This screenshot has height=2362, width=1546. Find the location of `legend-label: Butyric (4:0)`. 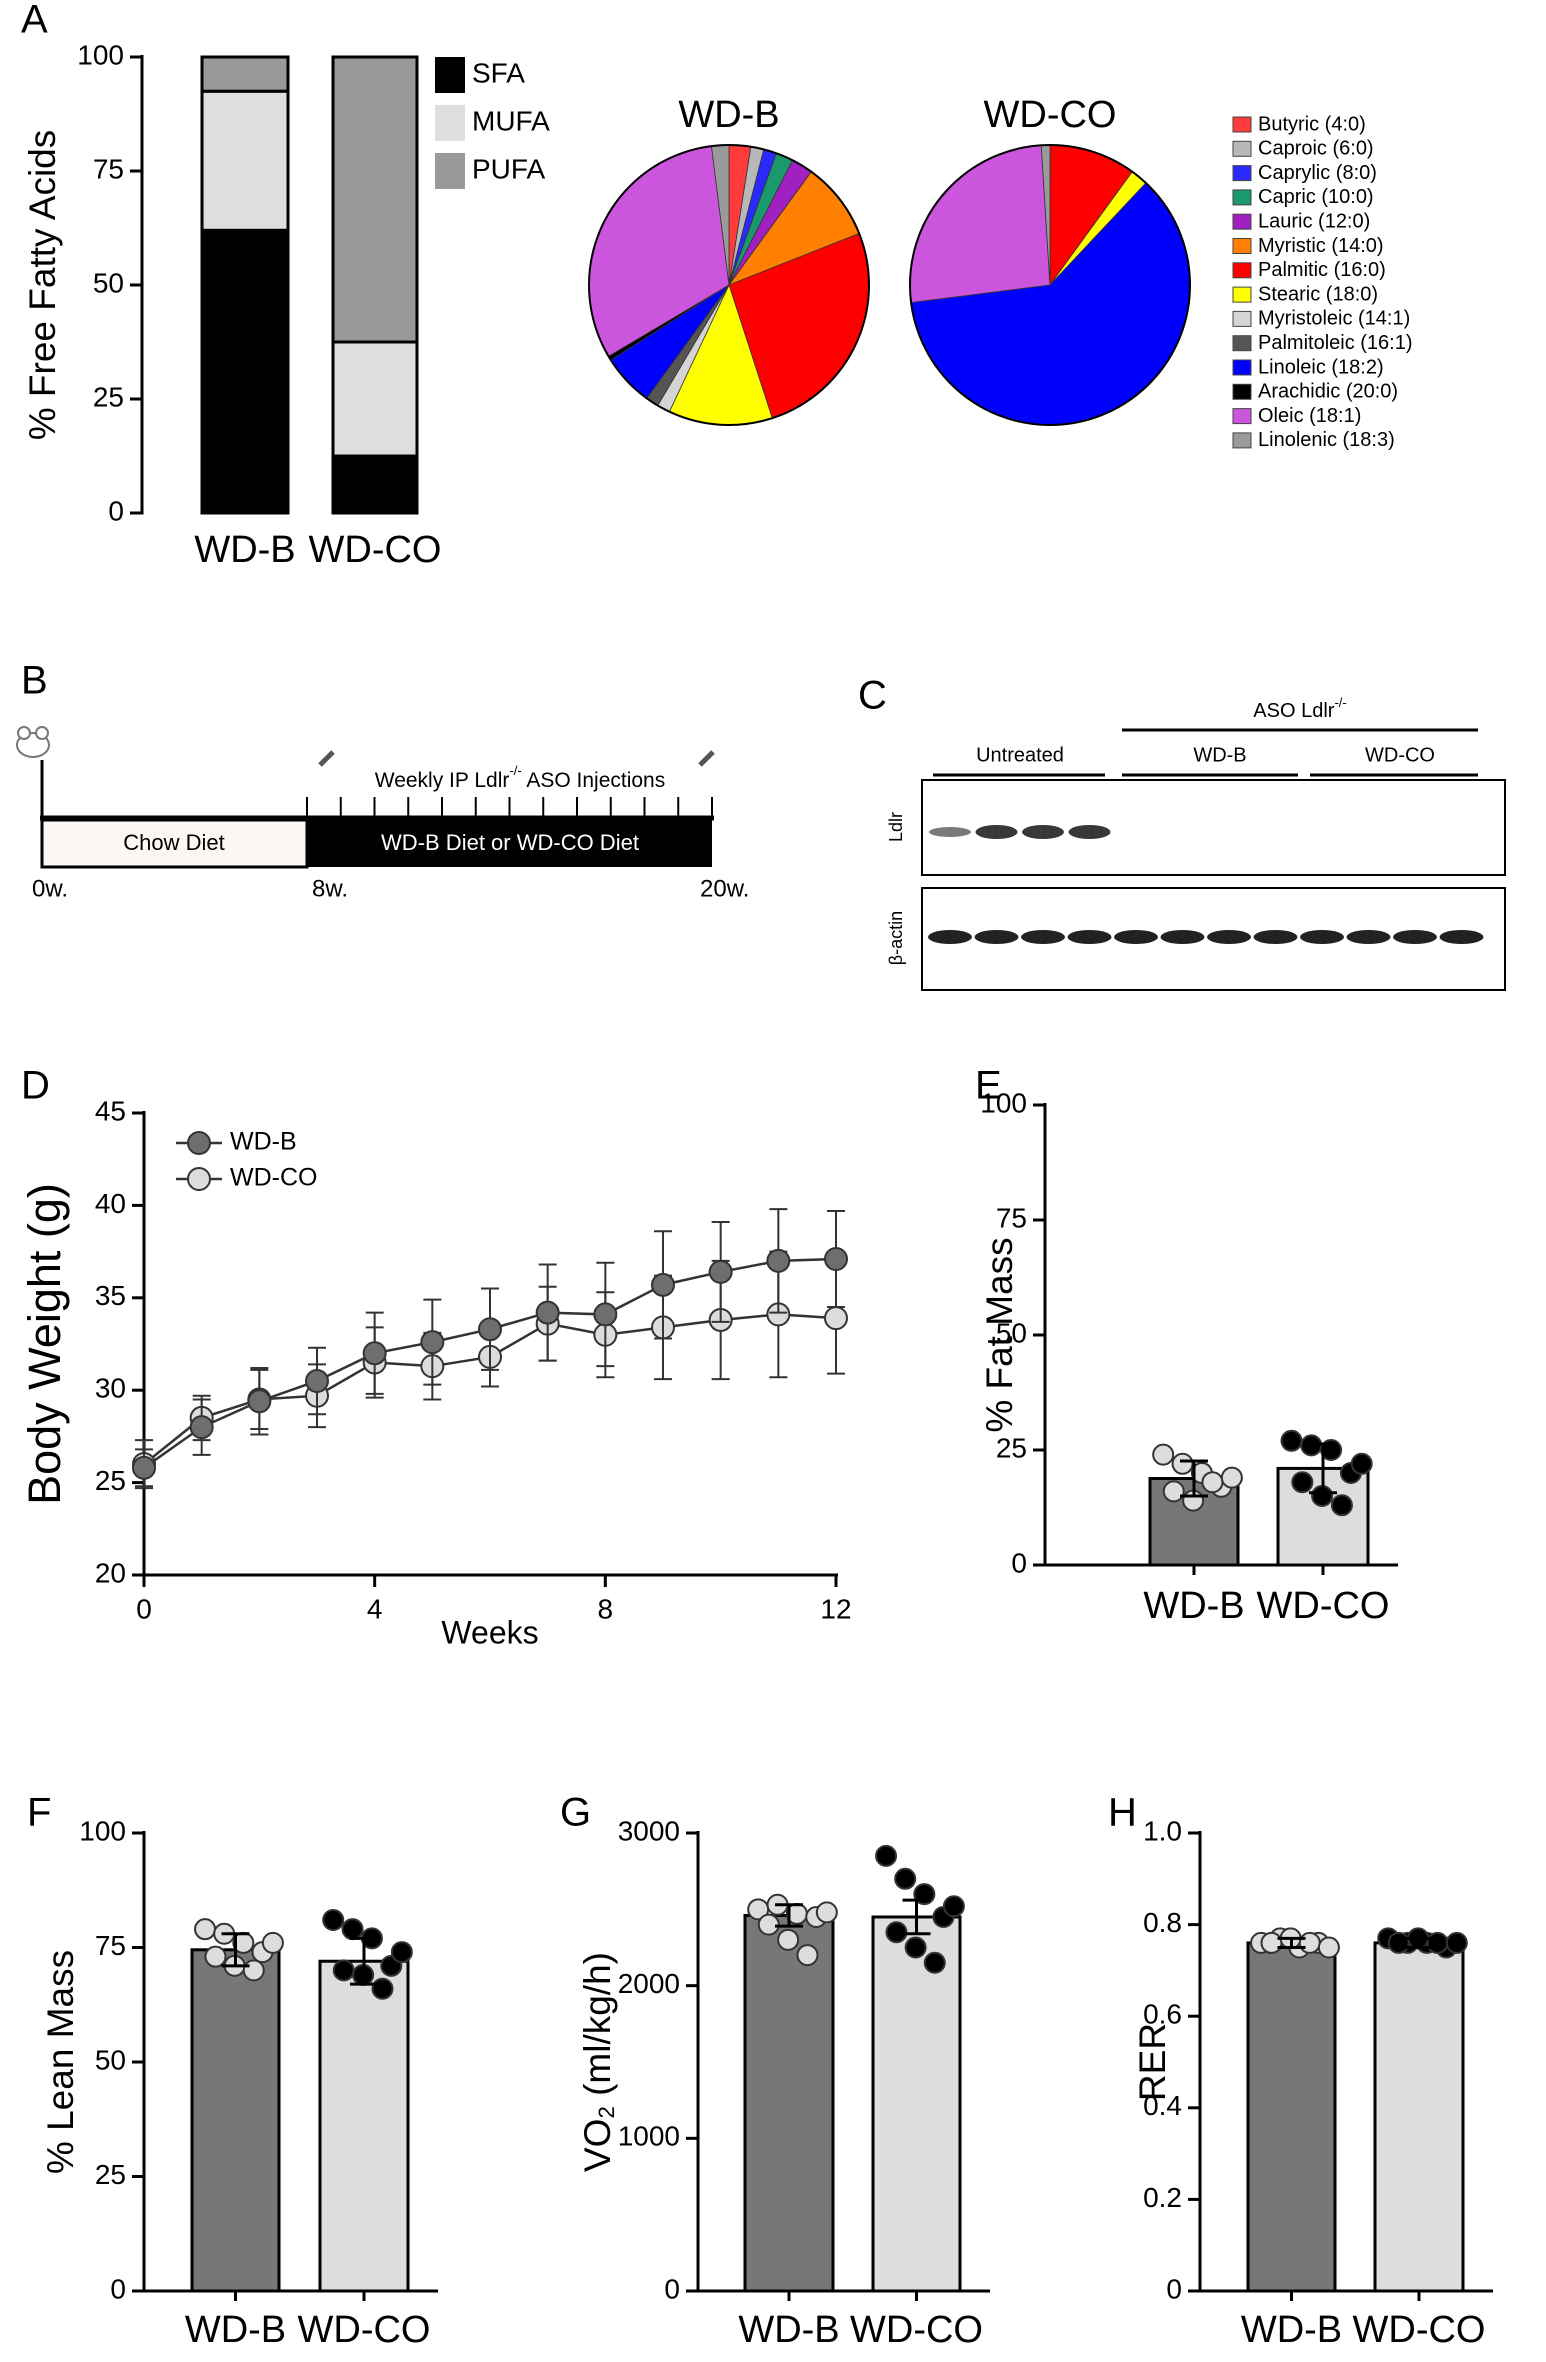

legend-label: Butyric (4:0) is located at coordinates (1312, 124).